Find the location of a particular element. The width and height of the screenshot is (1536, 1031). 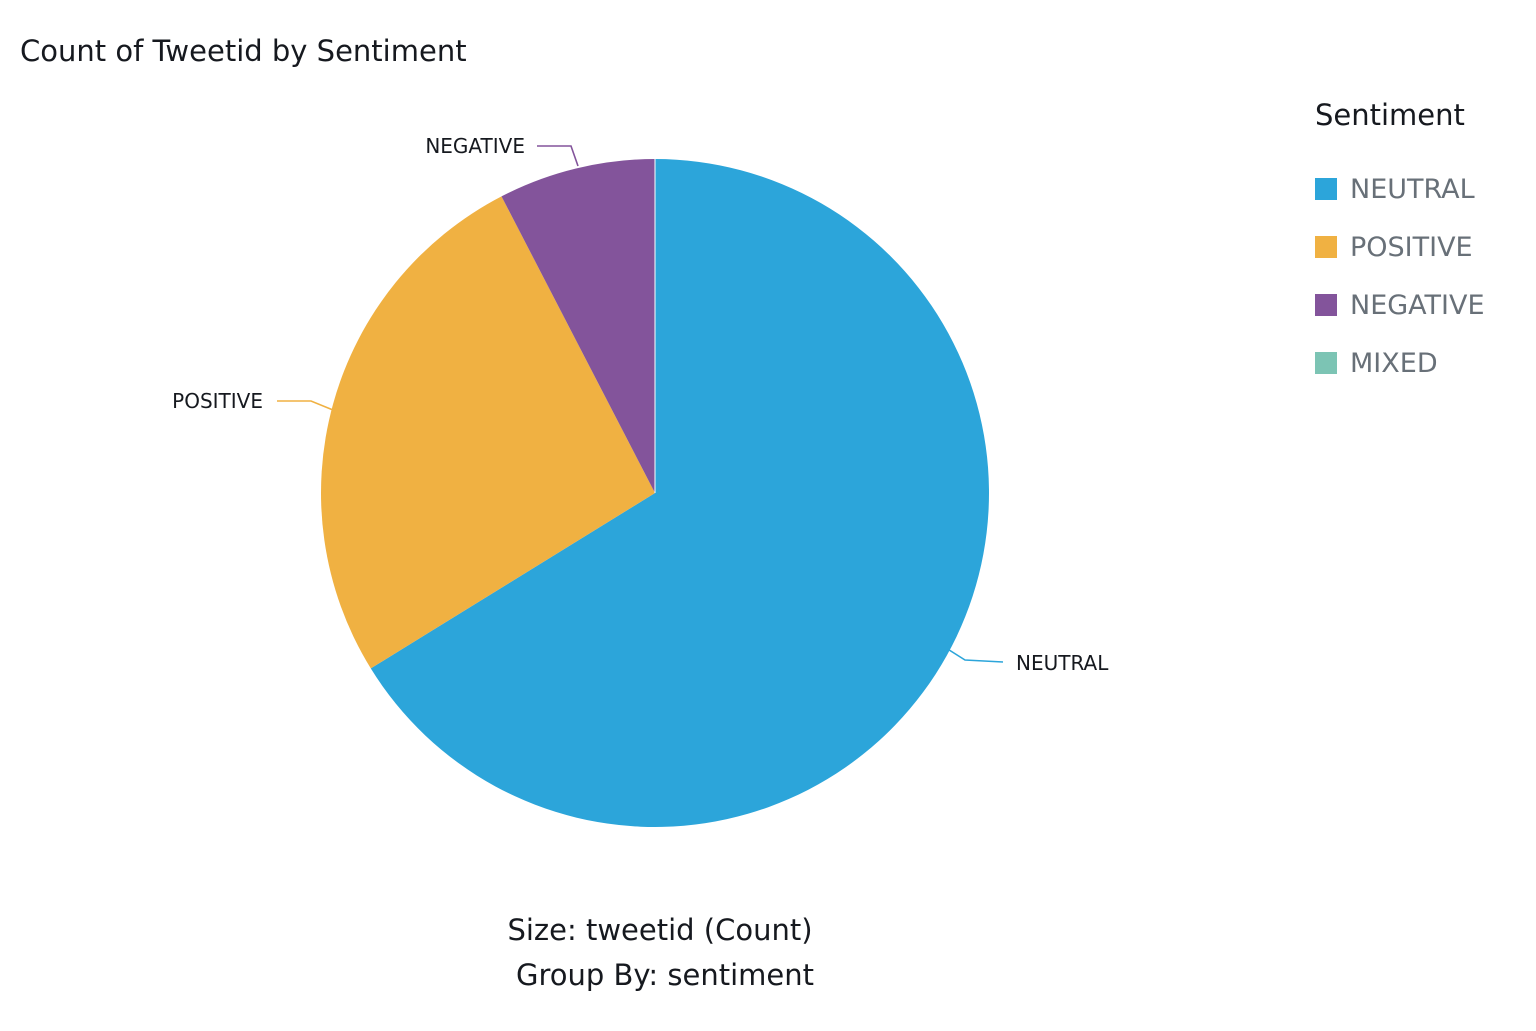

legend-label: MIXED is located at coordinates (1394, 363).